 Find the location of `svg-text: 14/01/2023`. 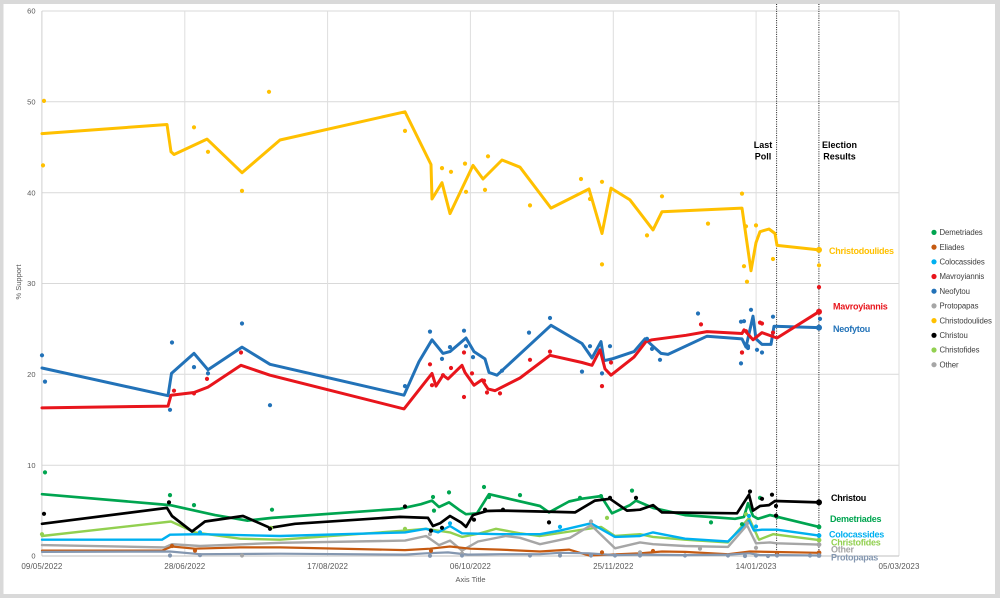

svg-text: 14/01/2023 is located at coordinates (756, 566).